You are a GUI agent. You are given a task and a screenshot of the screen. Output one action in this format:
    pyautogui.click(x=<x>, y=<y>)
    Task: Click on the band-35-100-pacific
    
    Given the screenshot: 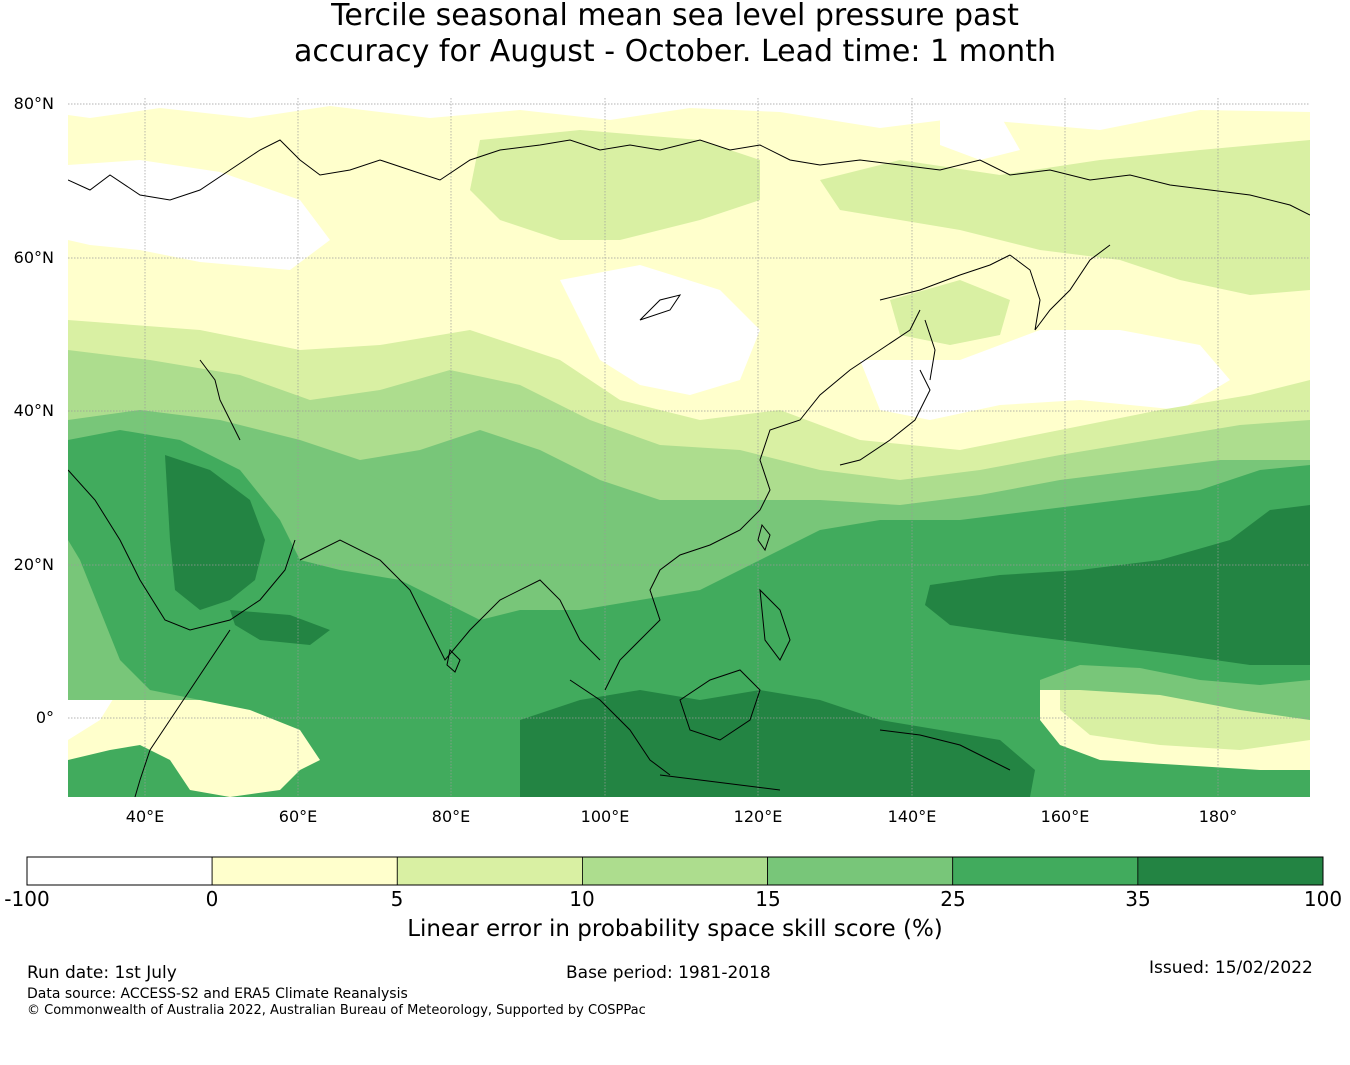 What is the action you would take?
    pyautogui.click(x=1117, y=585)
    